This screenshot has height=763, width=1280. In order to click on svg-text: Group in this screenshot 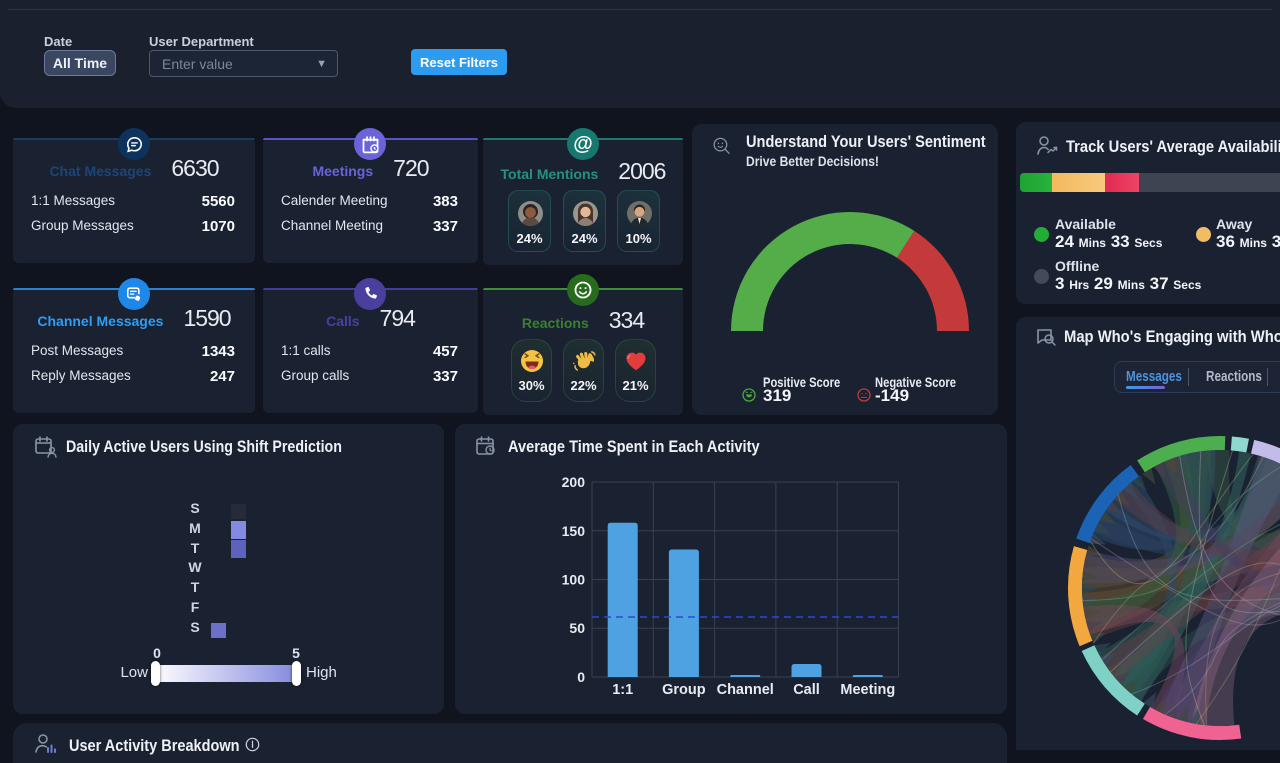, I will do `click(684, 690)`.